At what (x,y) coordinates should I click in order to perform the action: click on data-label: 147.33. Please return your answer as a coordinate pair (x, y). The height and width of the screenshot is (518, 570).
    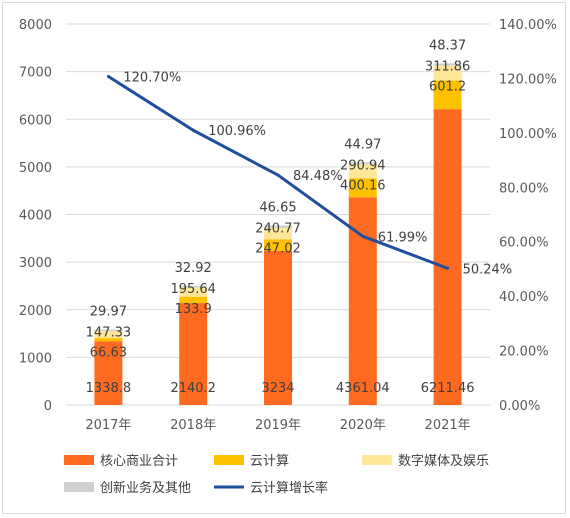
    Looking at the image, I should click on (109, 333).